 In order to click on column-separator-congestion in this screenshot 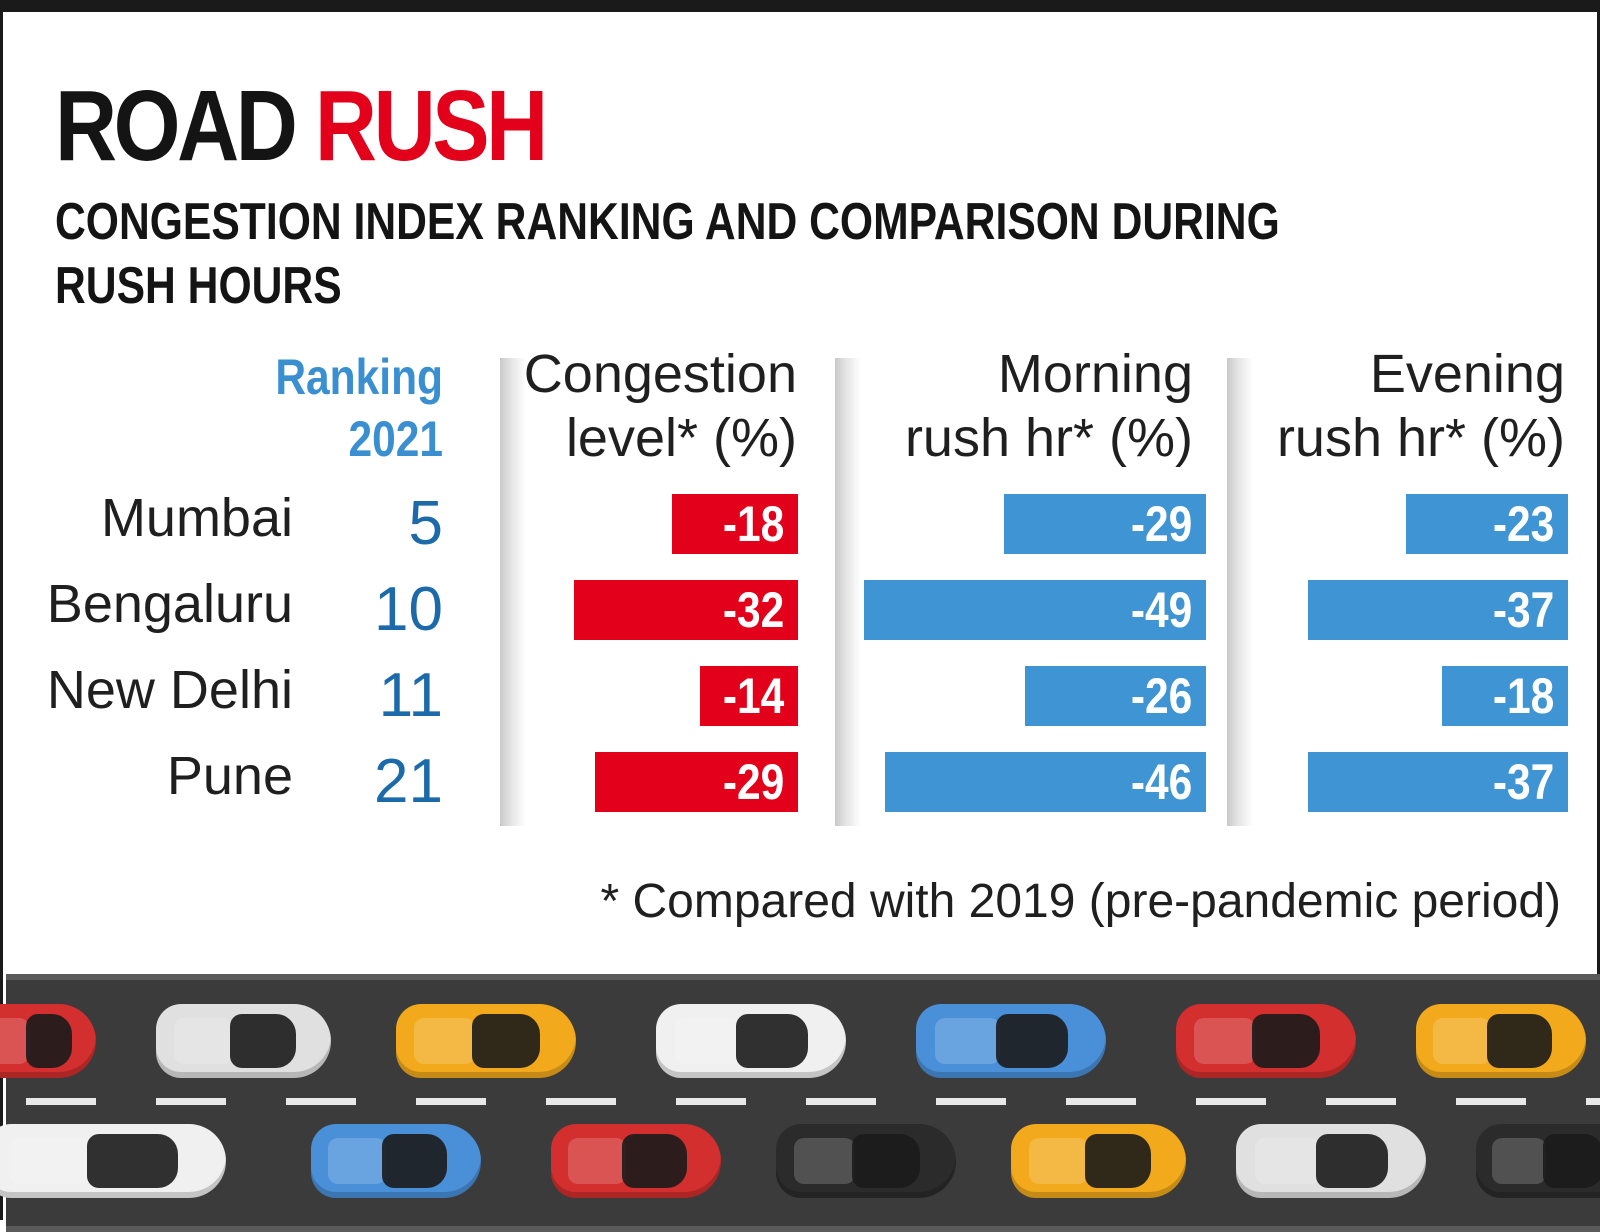, I will do `click(513, 592)`.